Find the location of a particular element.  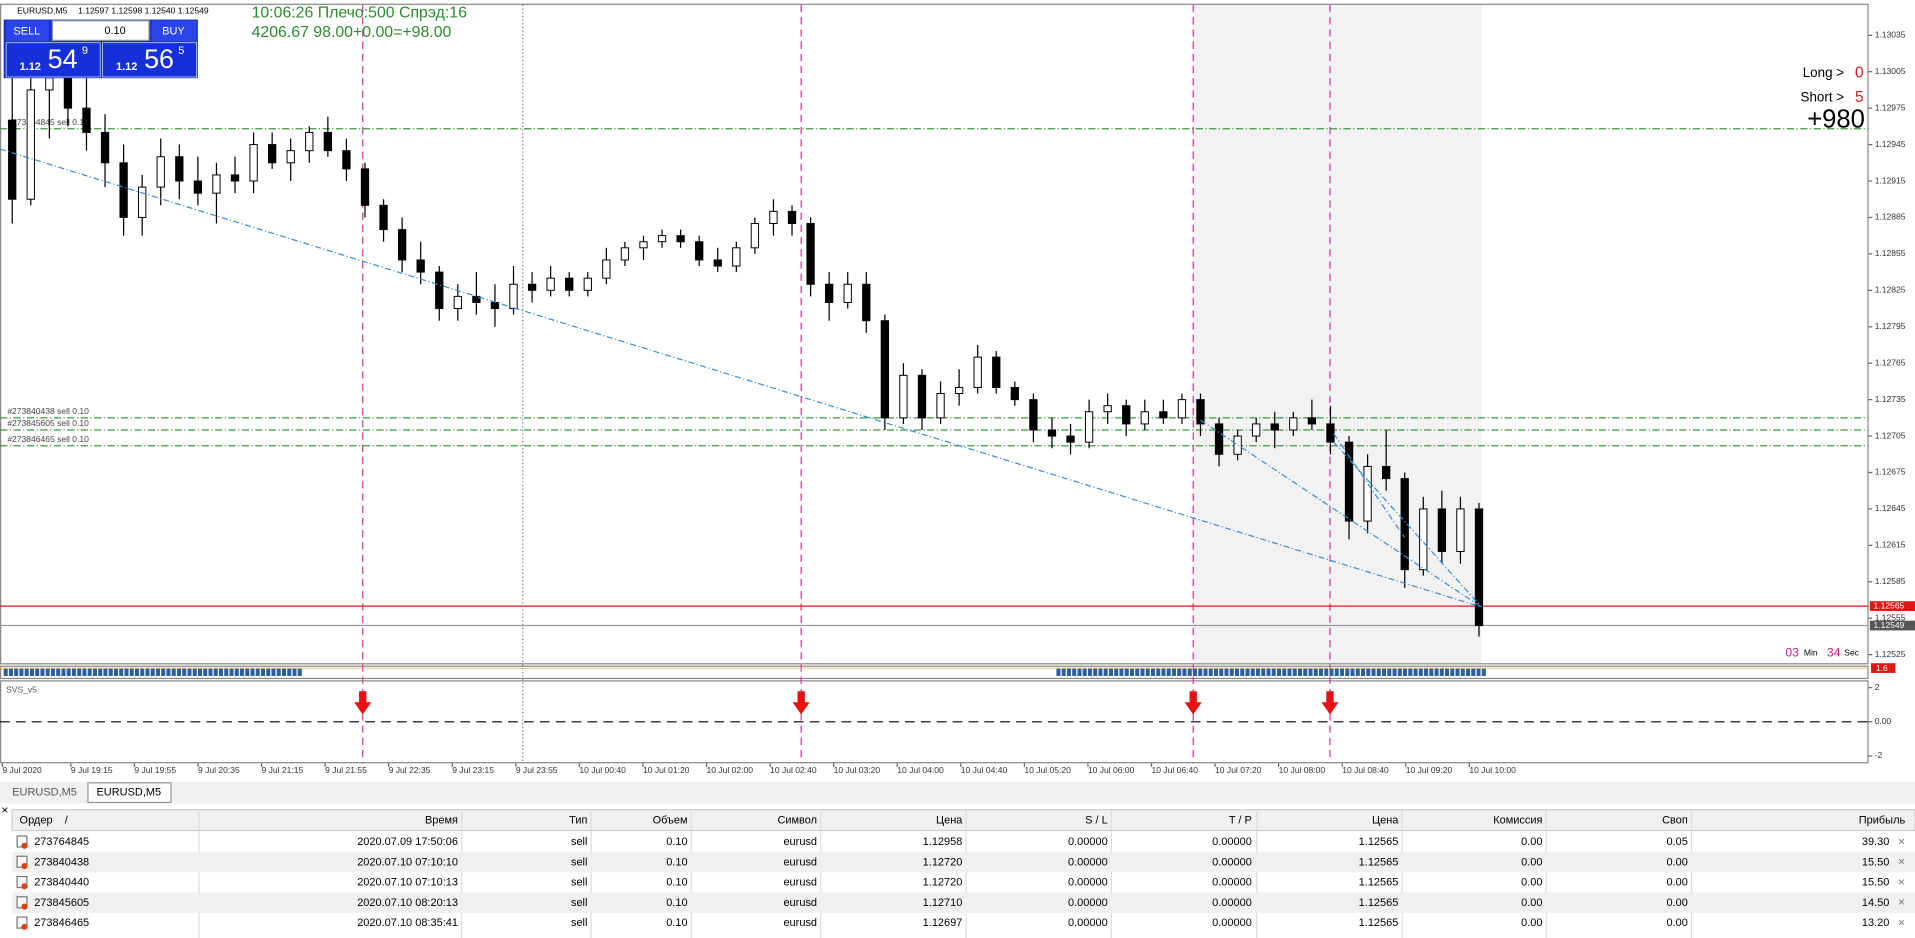

cell: 1.12697 is located at coordinates (943, 923).